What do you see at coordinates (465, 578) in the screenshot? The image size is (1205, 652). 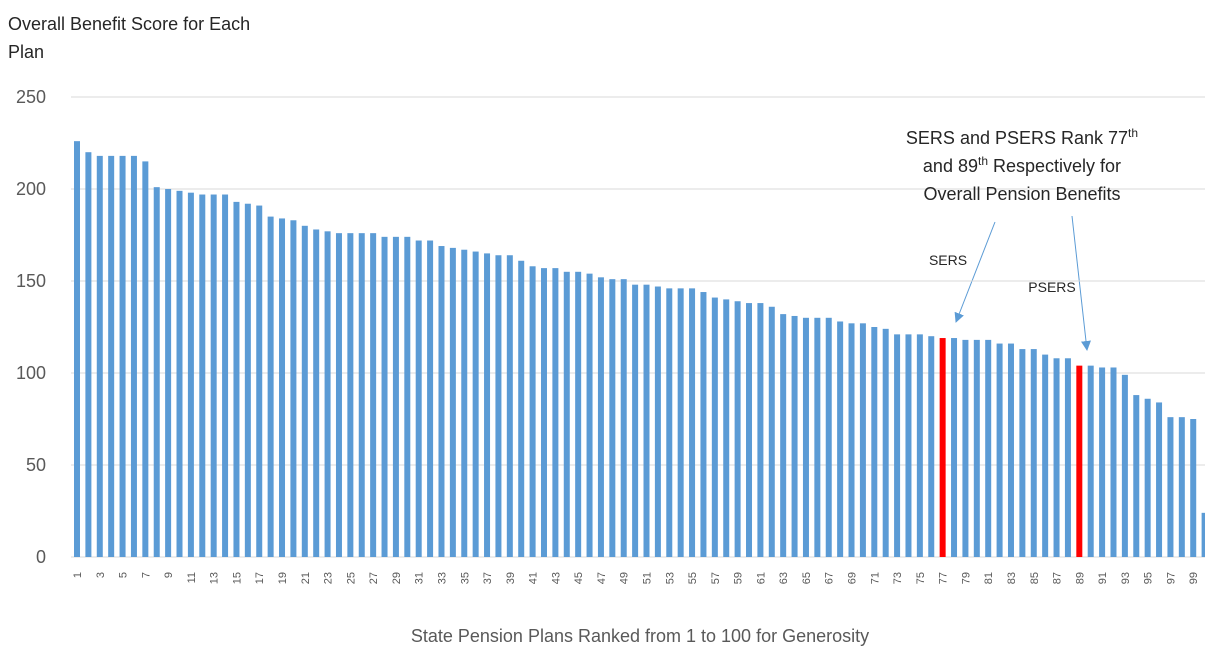 I see `x-tick-label: 35` at bounding box center [465, 578].